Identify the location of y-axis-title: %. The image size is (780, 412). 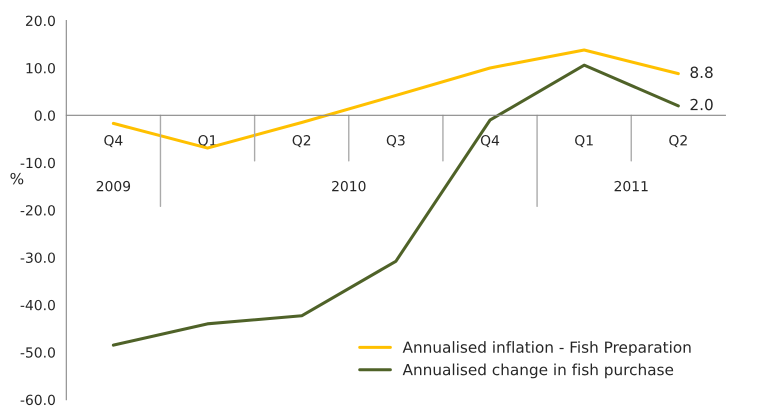
(17, 178).